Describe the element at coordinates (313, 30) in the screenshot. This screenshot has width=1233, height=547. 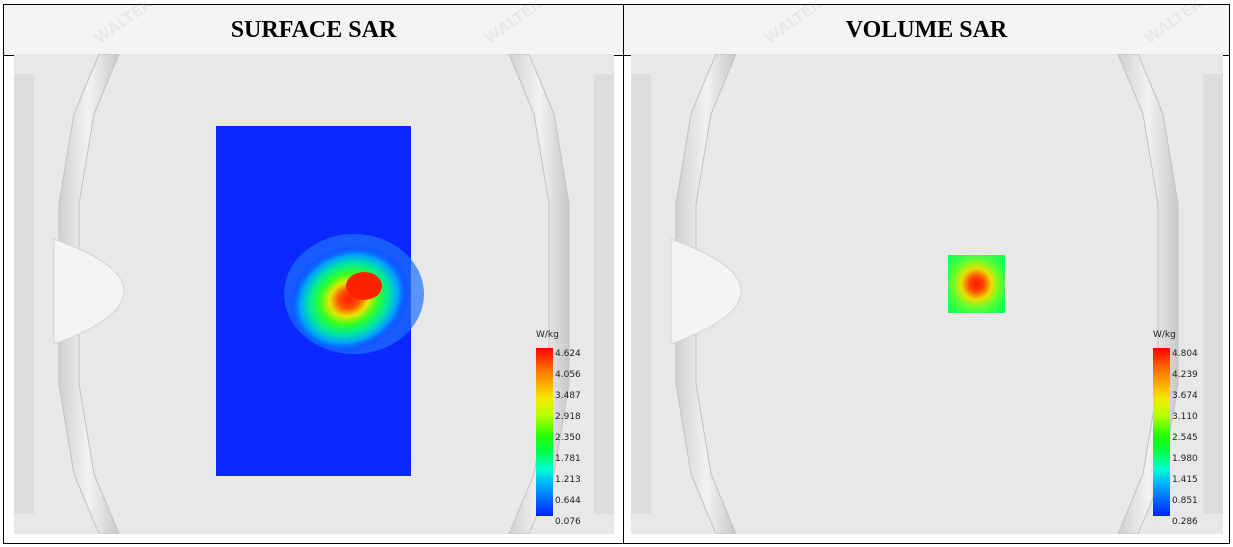
I see `surface-sar-header: SURFACE SAR` at that location.